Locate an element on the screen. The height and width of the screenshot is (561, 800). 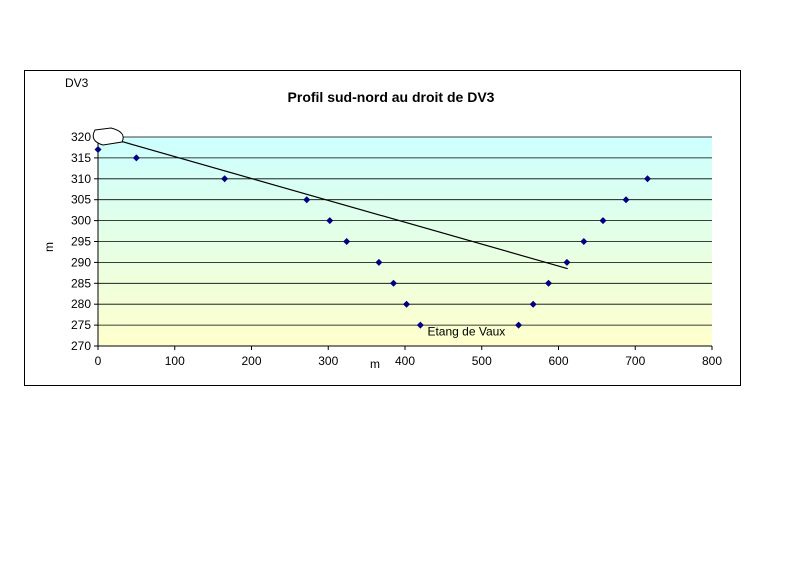
y-tick-labels: 270 275 280 285 290 295 300 305 310 315 320 is located at coordinates (81, 241).